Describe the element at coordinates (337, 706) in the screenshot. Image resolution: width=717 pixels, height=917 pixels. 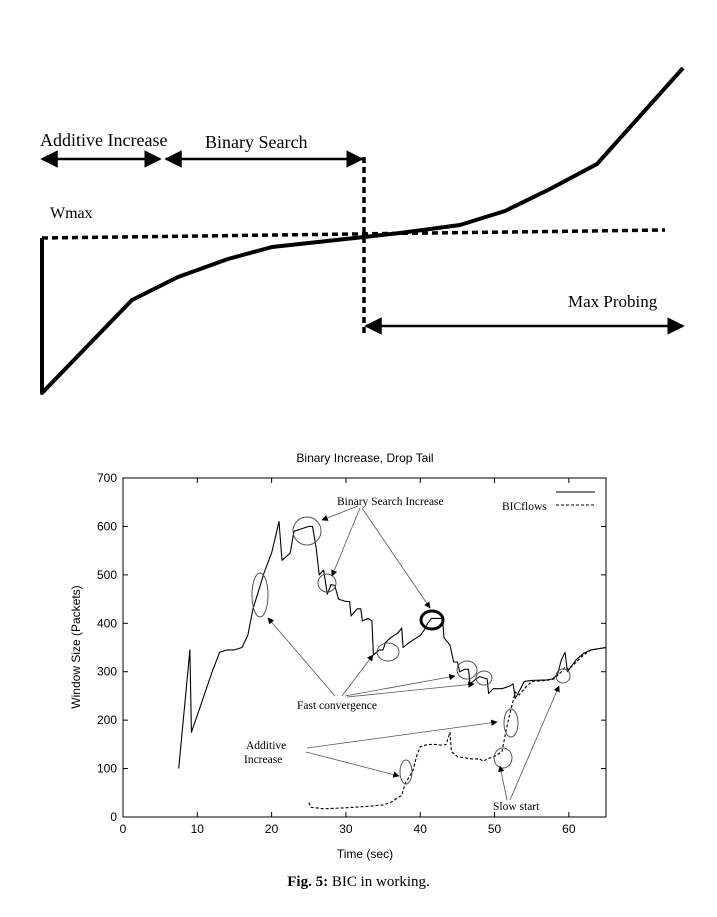
I see `annotation-fast-convergence: Fast convergence` at that location.